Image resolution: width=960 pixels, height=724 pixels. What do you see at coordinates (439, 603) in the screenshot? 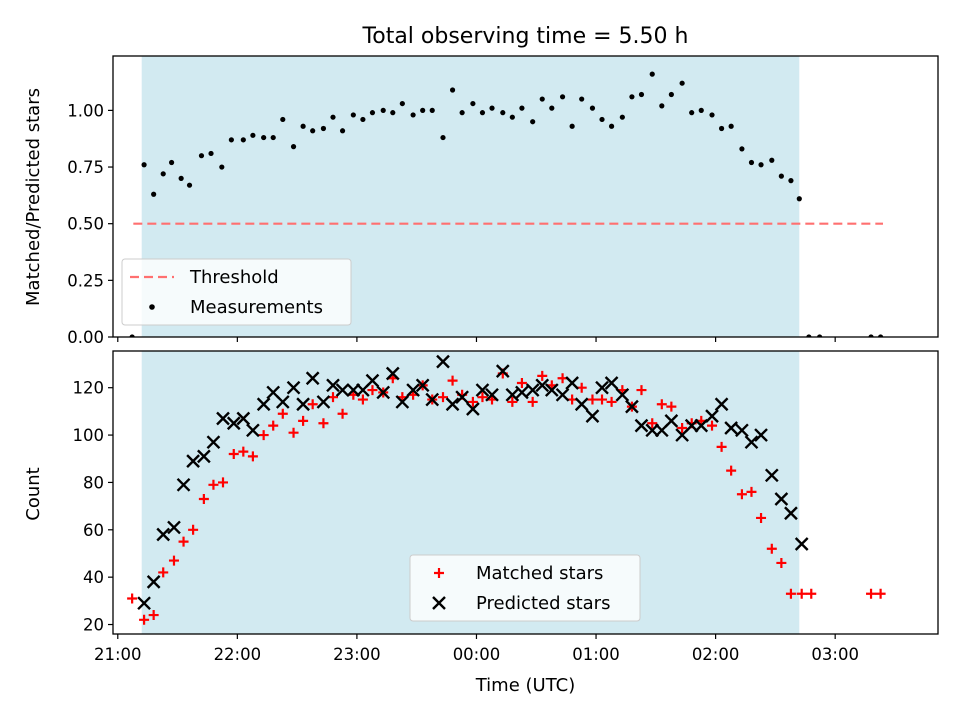
I see `legend-predicted-swatch` at bounding box center [439, 603].